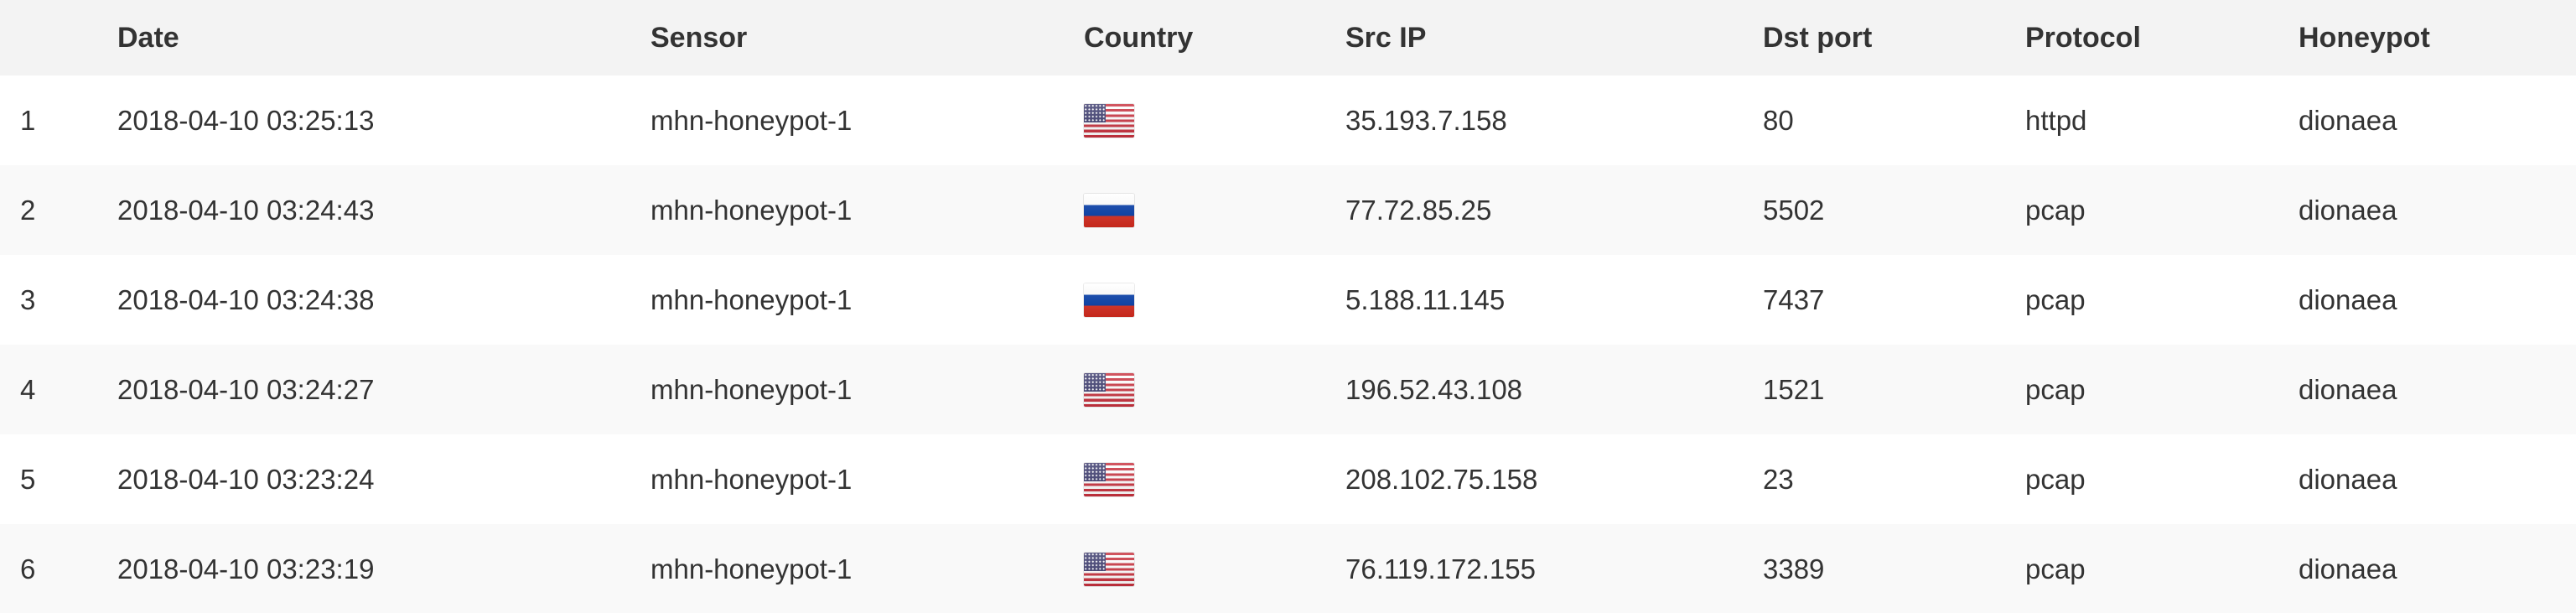  Describe the element at coordinates (28, 389) in the screenshot. I see `row-index: 4` at that location.